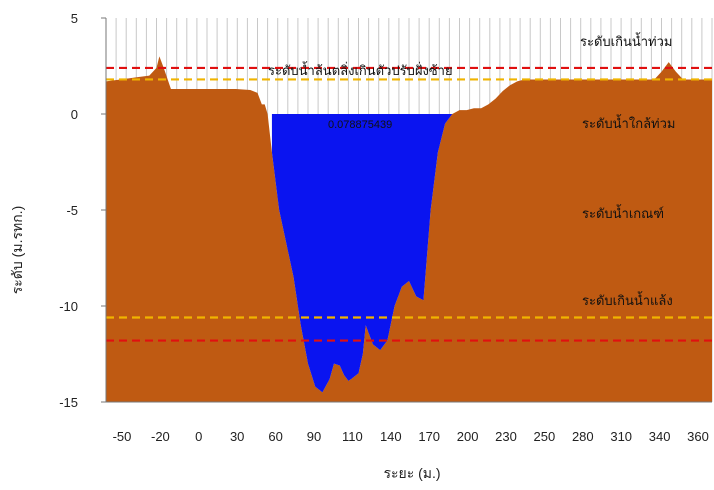 This screenshot has width=714, height=490. I want to click on y-tick-label: -10, so click(68, 306).